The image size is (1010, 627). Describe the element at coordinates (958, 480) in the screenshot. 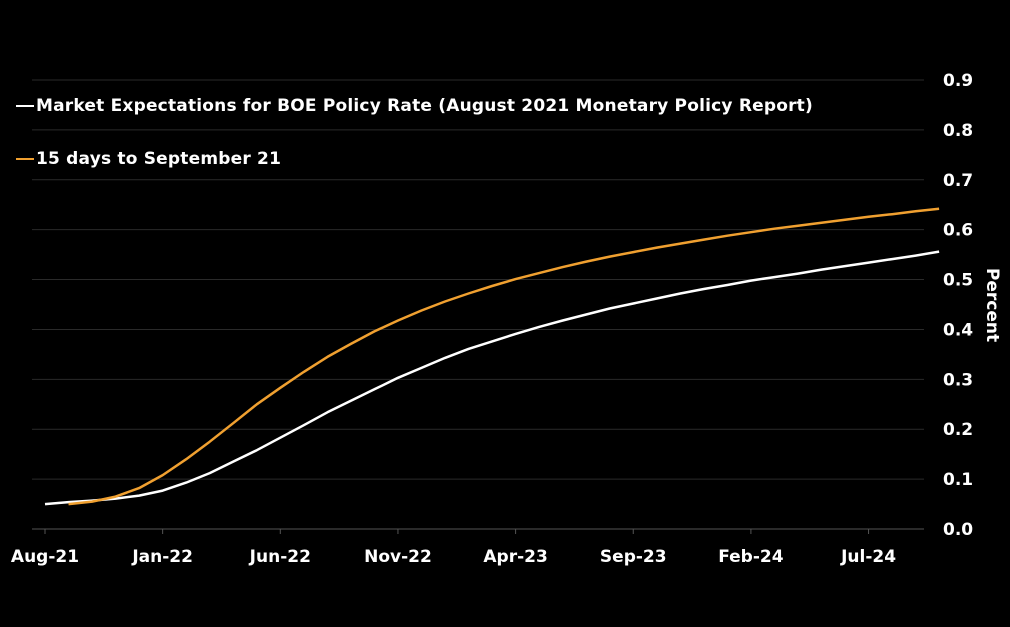

I see `y-tick-label: 0.1` at that location.